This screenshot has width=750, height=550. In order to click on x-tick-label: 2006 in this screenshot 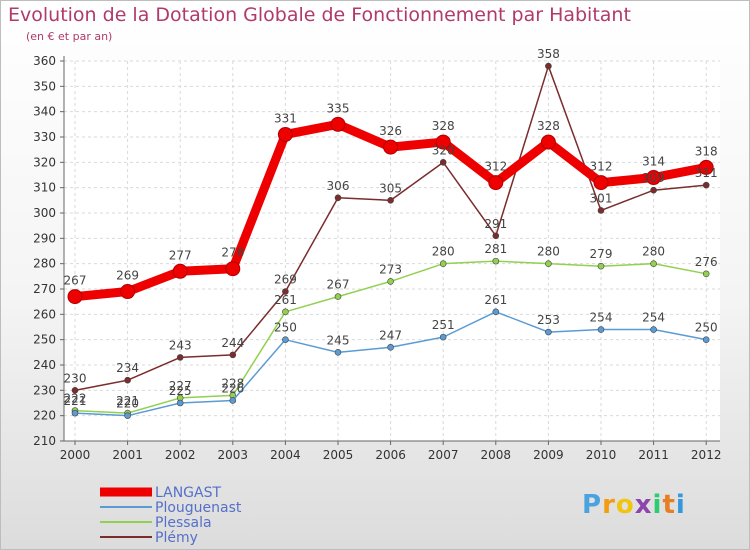, I will do `click(390, 455)`.